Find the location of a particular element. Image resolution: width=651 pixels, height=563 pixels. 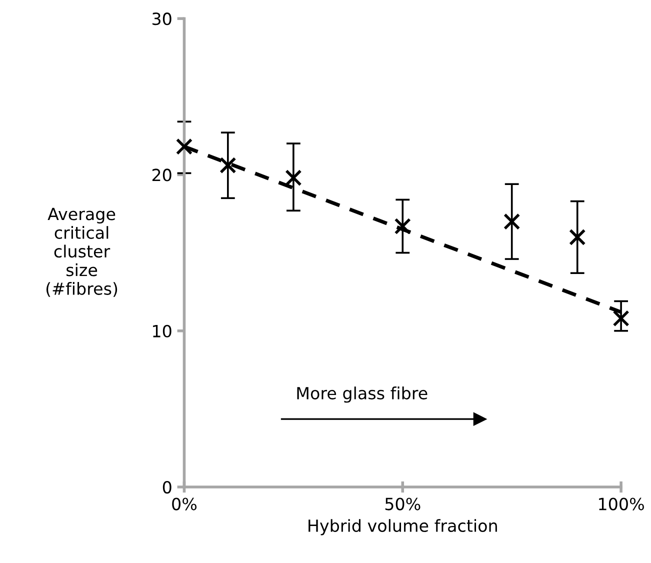

y-tick-label: 30 is located at coordinates (162, 19).